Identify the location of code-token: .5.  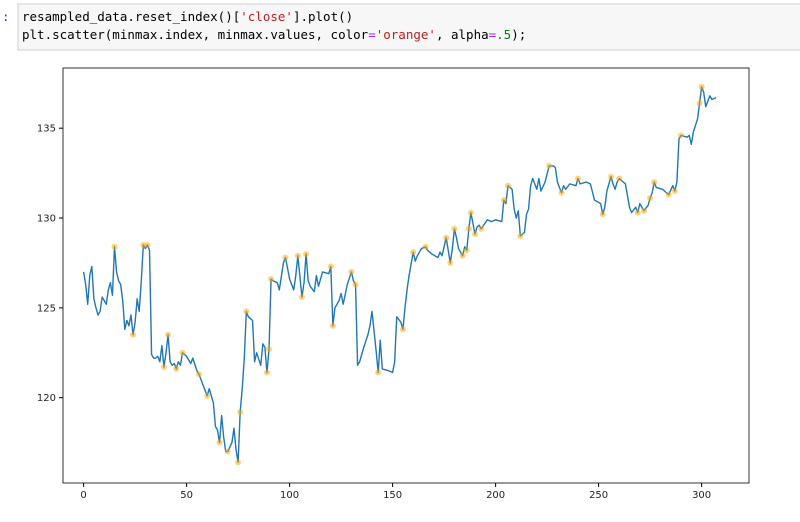
(503, 34).